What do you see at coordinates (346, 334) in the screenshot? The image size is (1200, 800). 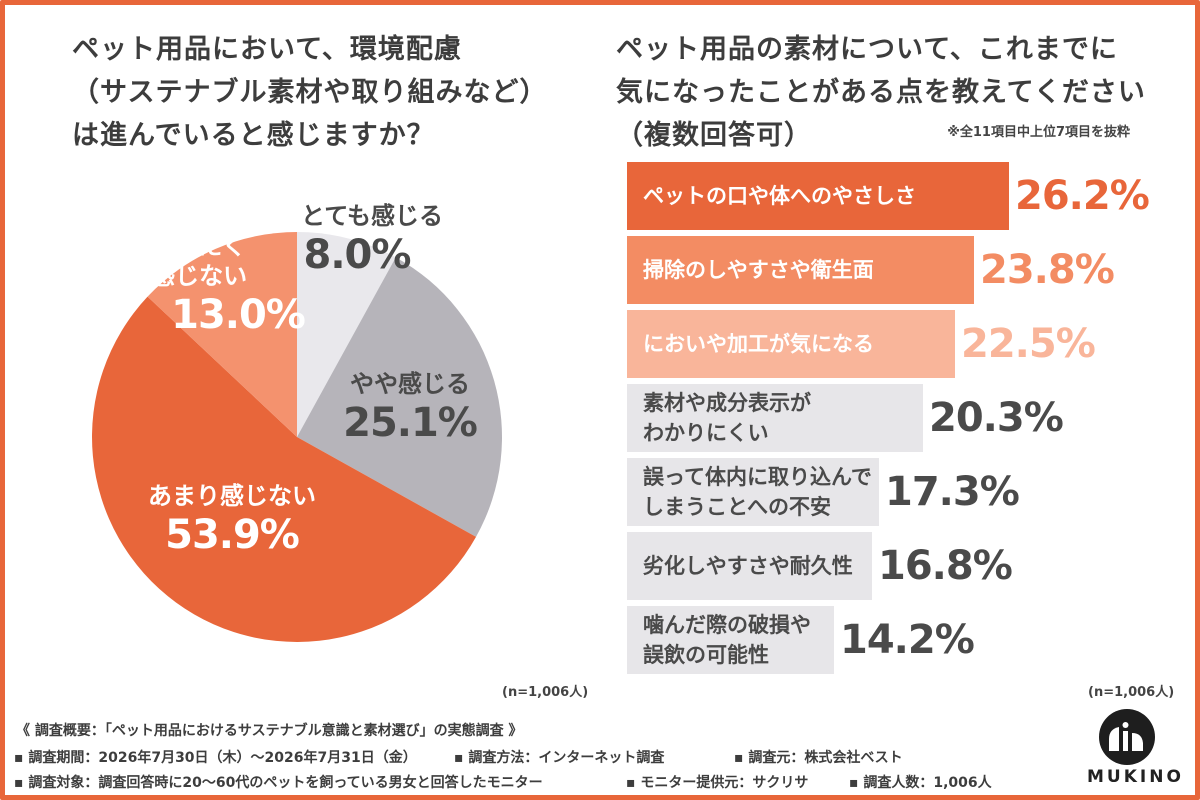 I see `pie-slice-very` at bounding box center [346, 334].